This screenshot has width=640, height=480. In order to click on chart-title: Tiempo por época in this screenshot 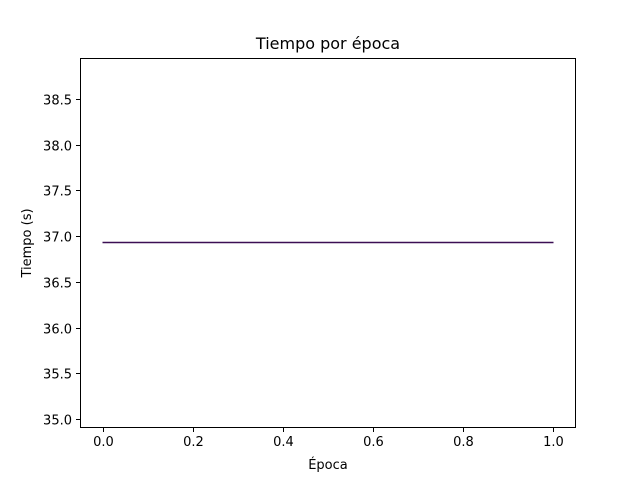, I will do `click(327, 43)`.